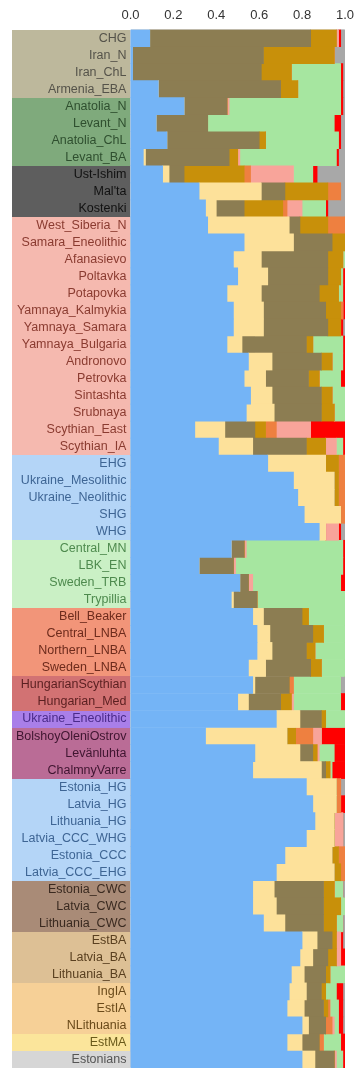 This screenshot has height=1080, width=363. Describe the element at coordinates (87, 769) in the screenshot. I see `y-tick-label: ChalmnyVarre` at that location.